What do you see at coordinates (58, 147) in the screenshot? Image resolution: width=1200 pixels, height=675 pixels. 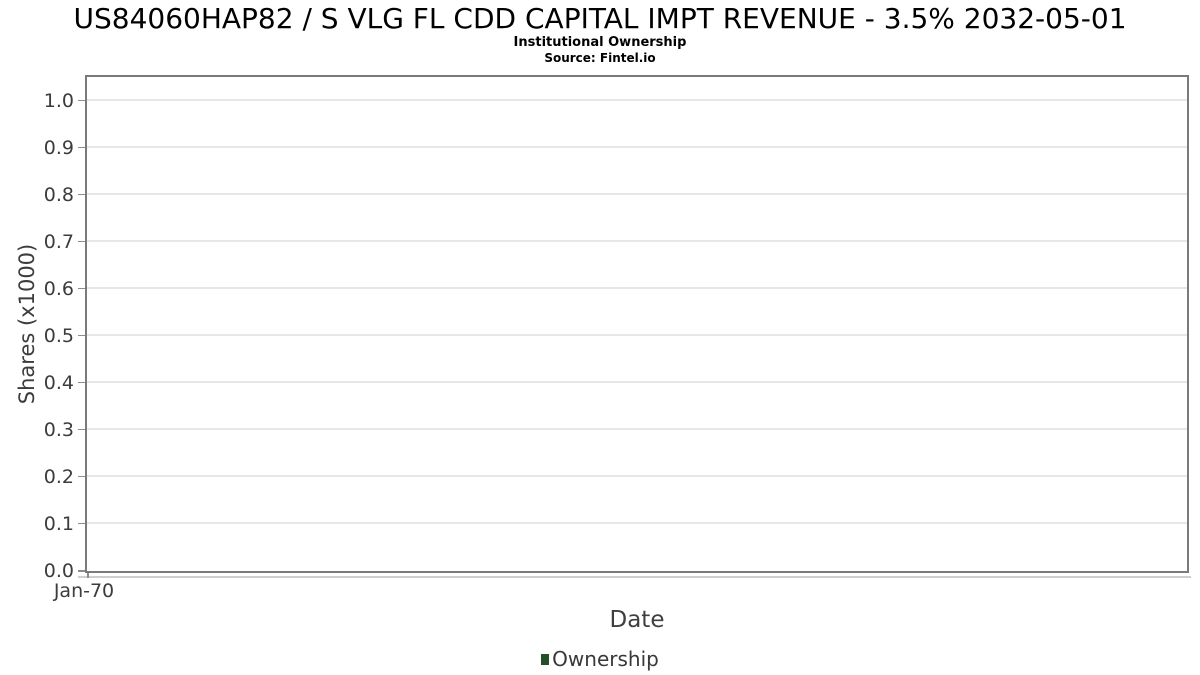 I see `y-tick-label: 0.9` at bounding box center [58, 147].